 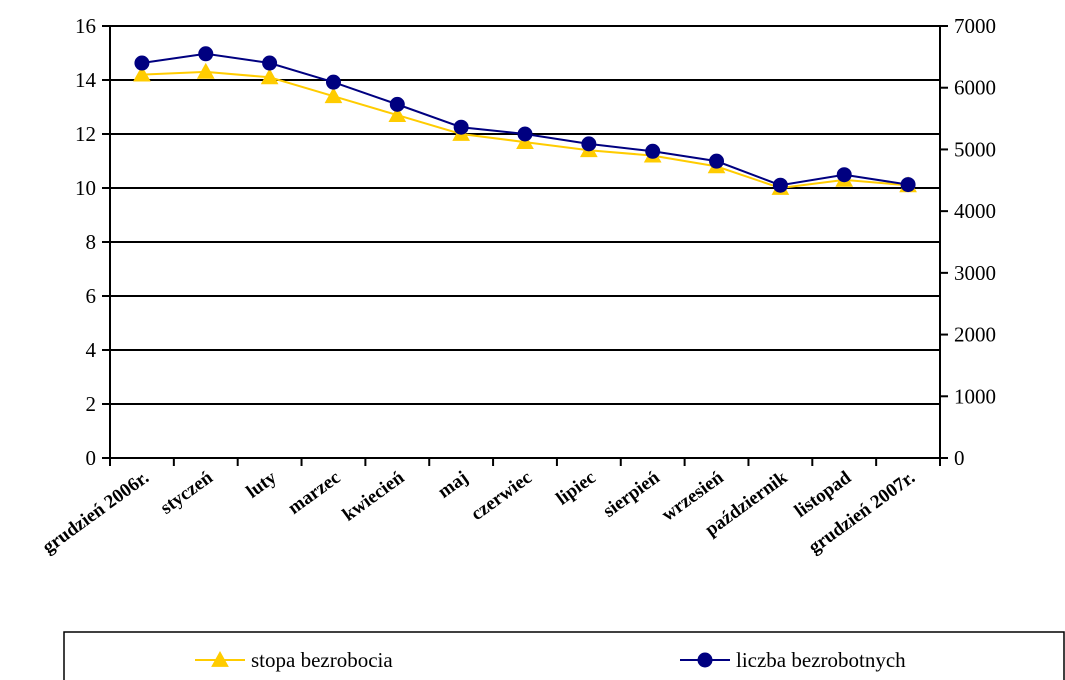 What do you see at coordinates (91, 458) in the screenshot?
I see `left-tick-label: 0` at bounding box center [91, 458].